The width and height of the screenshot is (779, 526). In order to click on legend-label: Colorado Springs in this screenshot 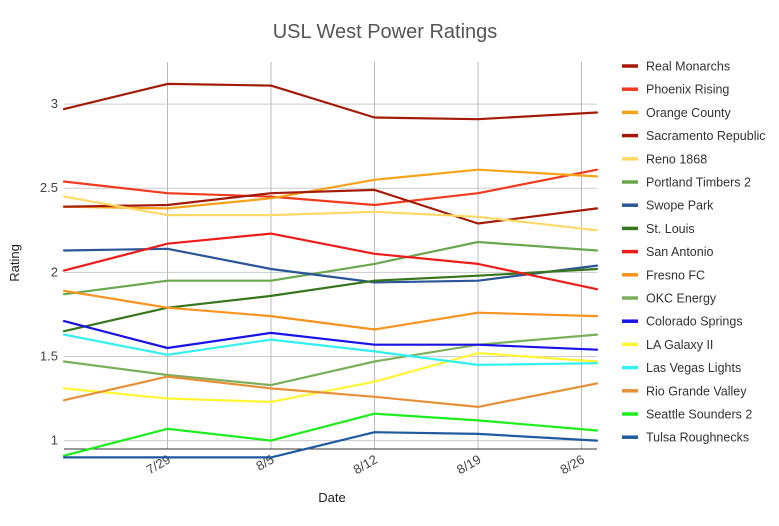, I will do `click(694, 322)`.